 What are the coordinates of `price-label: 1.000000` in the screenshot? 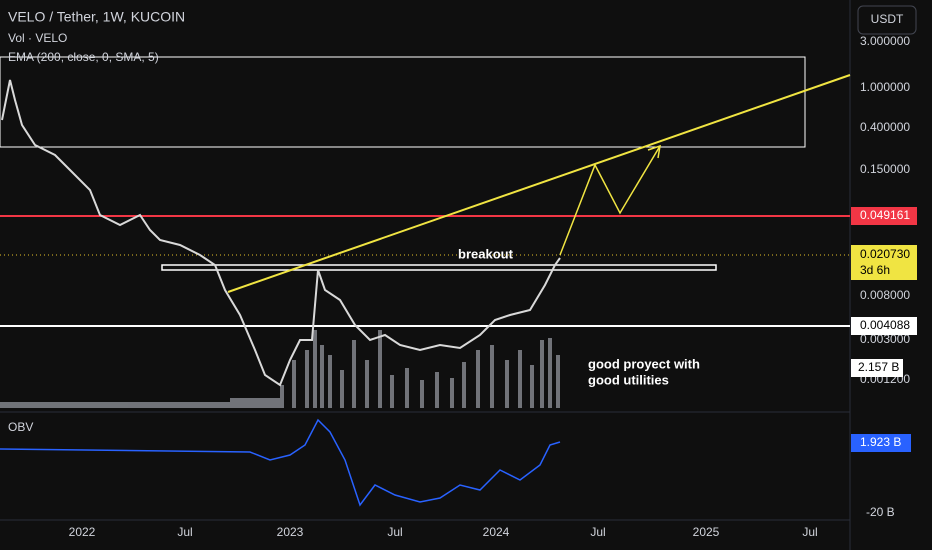 It's located at (885, 87).